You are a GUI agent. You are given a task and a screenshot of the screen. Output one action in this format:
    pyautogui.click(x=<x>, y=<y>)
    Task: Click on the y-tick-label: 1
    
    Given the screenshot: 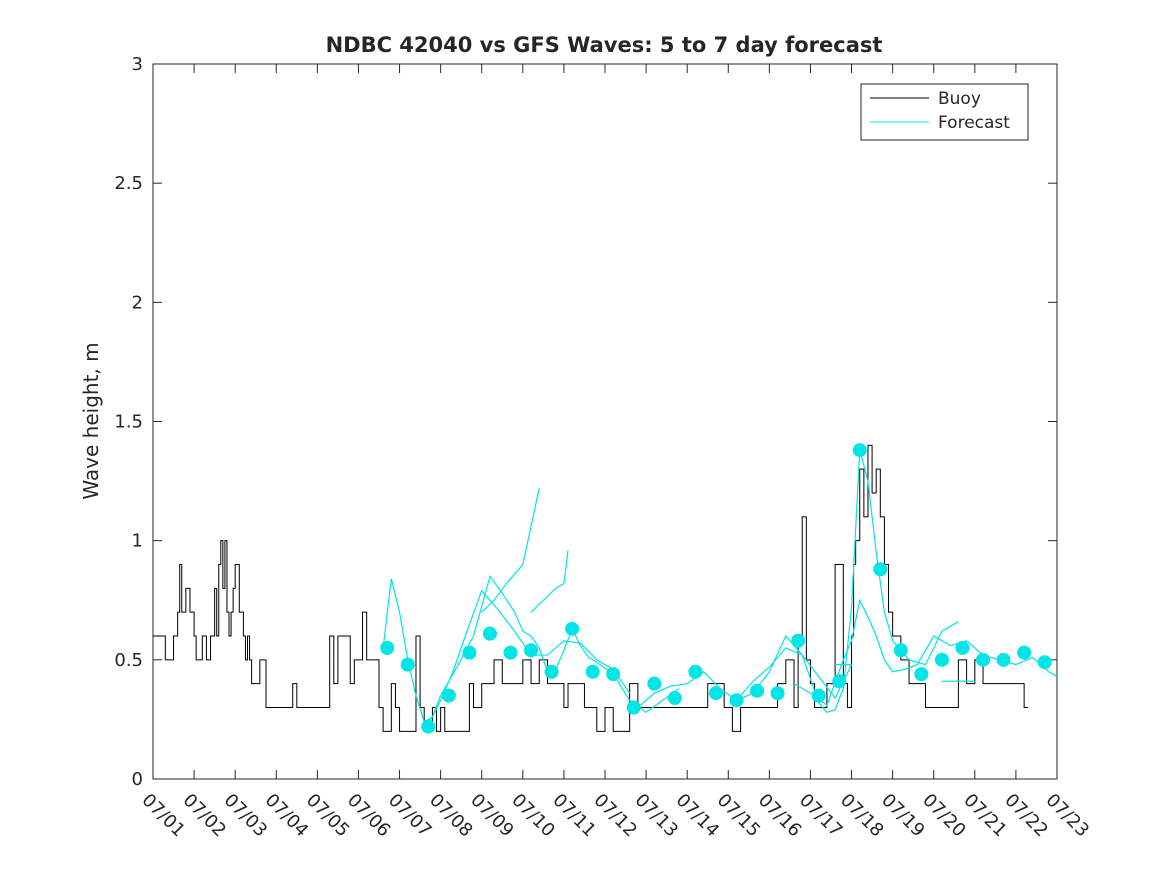 What is the action you would take?
    pyautogui.click(x=137, y=541)
    